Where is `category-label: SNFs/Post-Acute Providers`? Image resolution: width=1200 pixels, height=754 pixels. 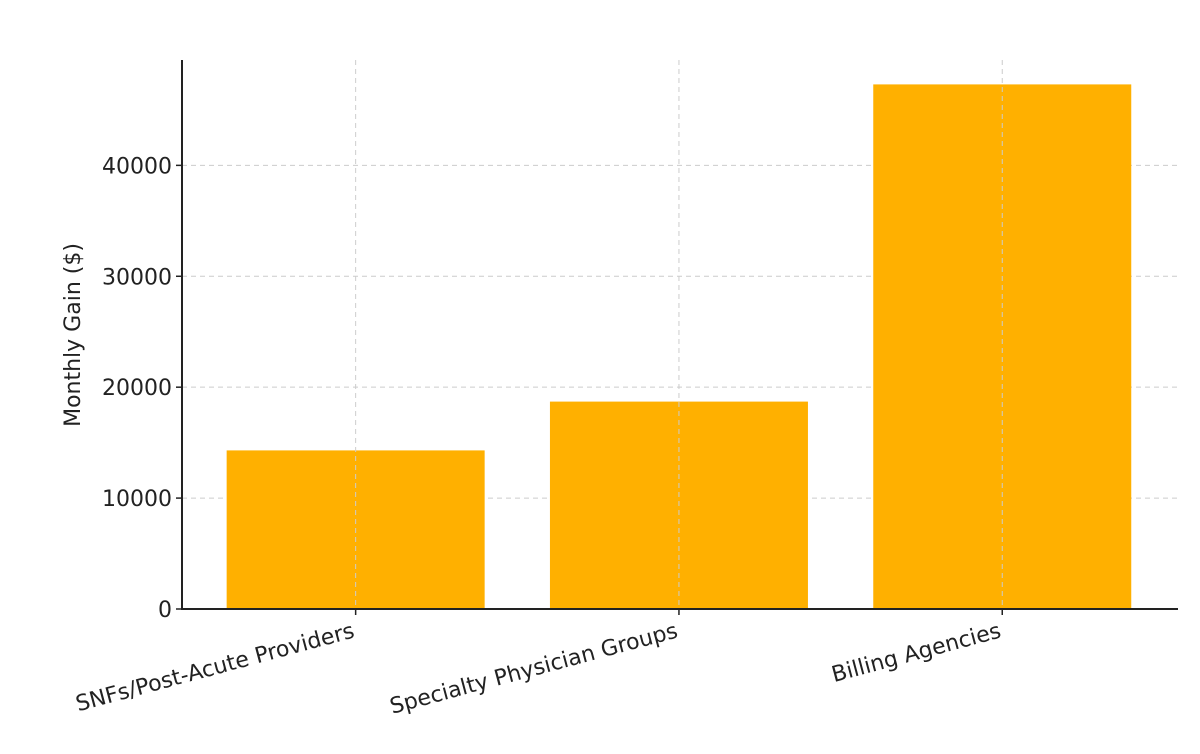
category-label: SNFs/Post-Acute Providers is located at coordinates (215, 668).